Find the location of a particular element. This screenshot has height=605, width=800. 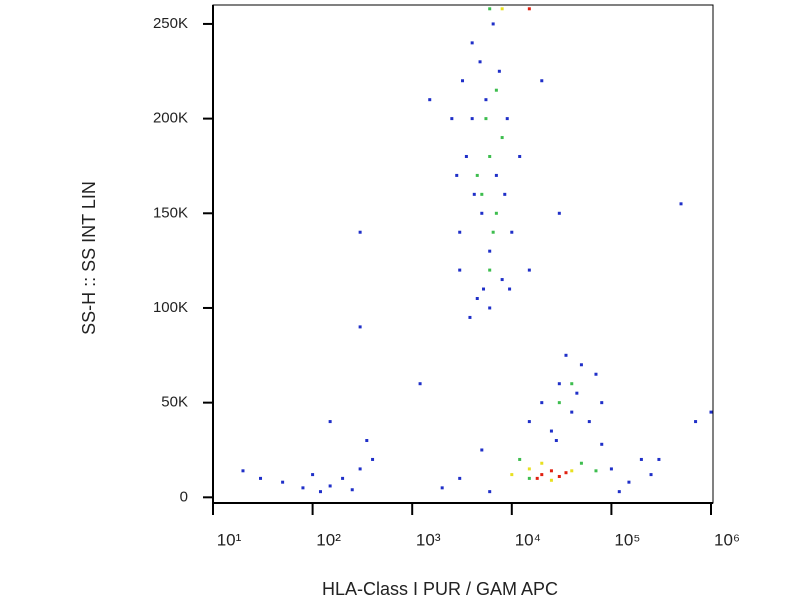

y-tick-label: 100K is located at coordinates (170, 307).